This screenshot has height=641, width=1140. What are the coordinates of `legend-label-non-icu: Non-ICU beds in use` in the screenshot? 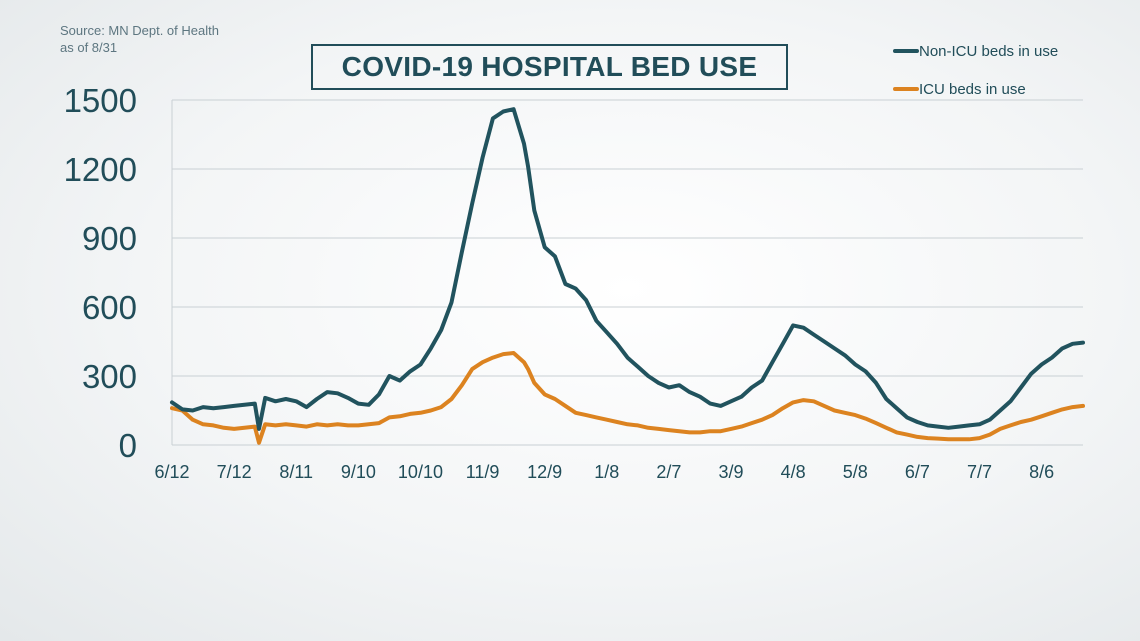 It's located at (989, 51).